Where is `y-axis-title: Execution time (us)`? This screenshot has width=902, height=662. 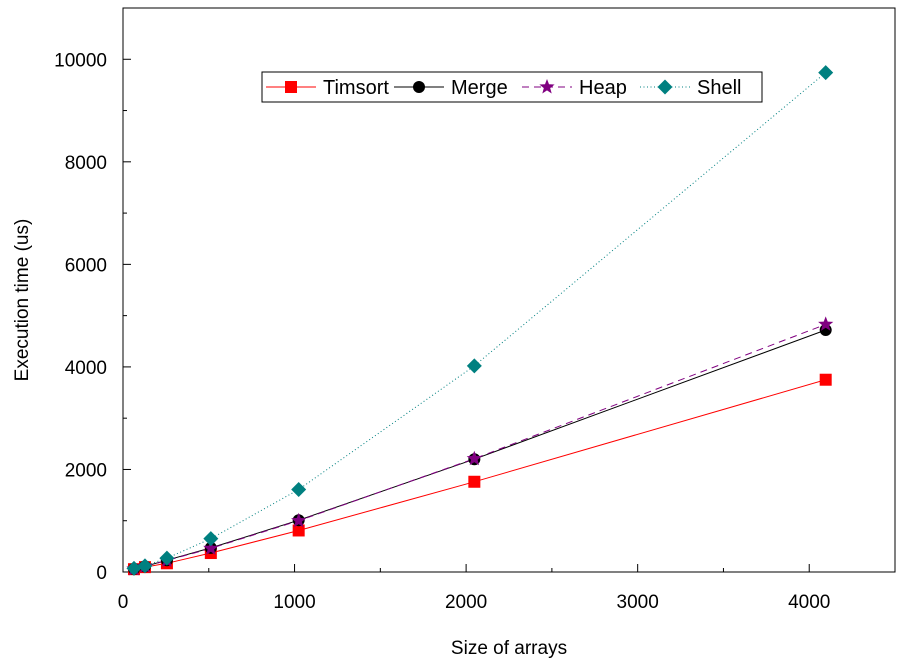 y-axis-title: Execution time (us) is located at coordinates (22, 300).